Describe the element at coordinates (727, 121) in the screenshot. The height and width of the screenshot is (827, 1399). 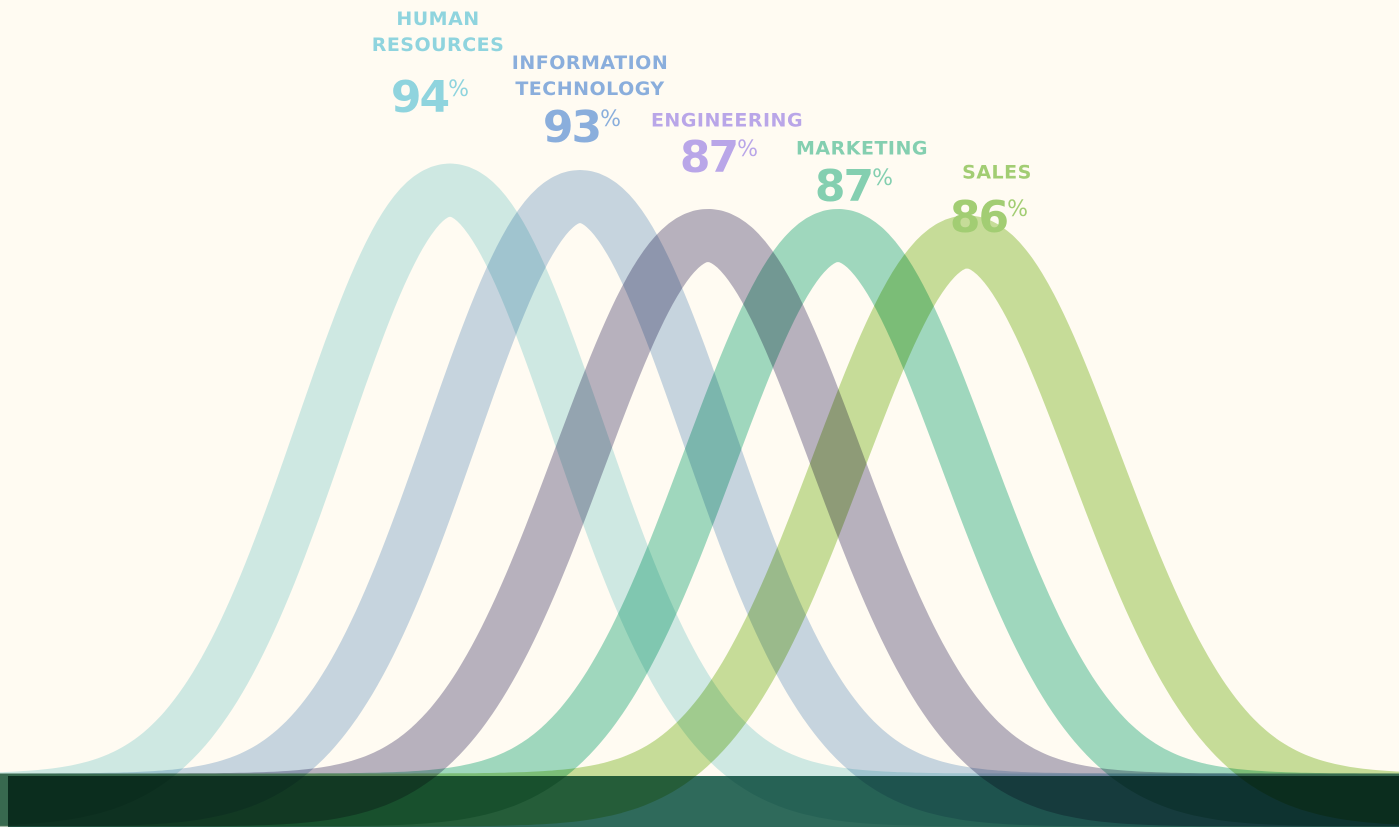
I see `series-name: ENGINEERING` at that location.